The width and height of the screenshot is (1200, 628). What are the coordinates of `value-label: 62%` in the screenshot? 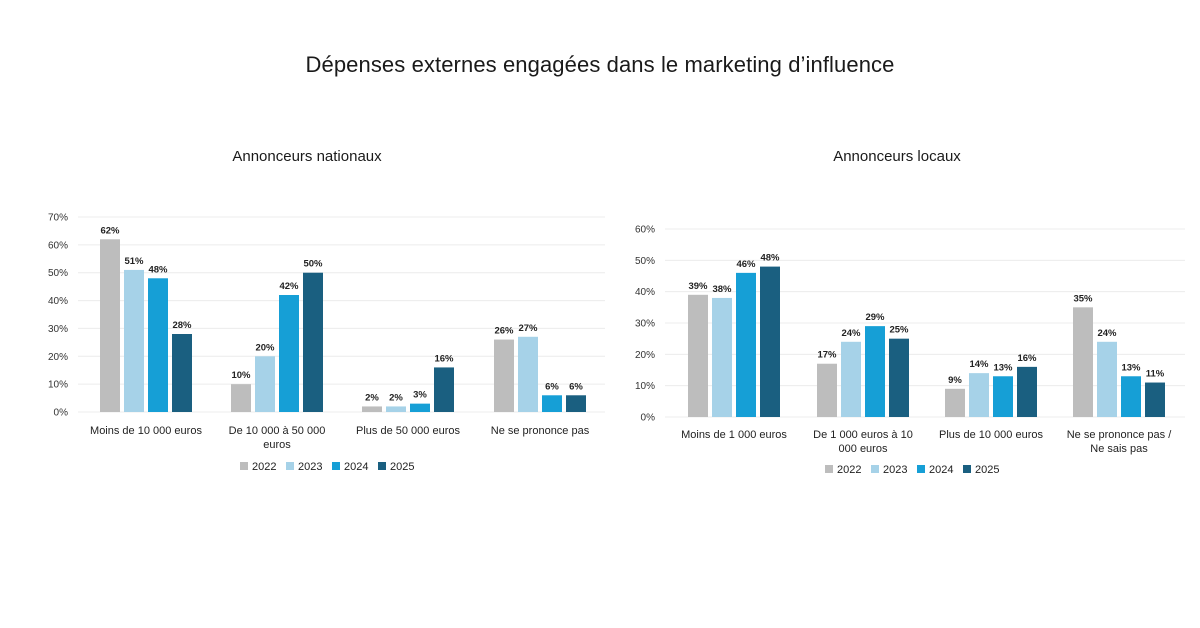 It's located at (110, 230).